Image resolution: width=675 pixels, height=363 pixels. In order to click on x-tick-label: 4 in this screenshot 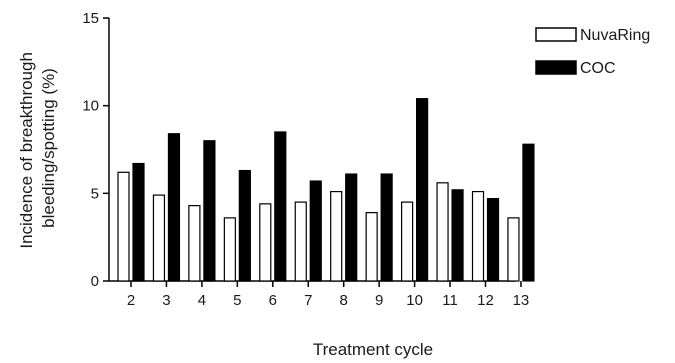, I will do `click(202, 300)`.